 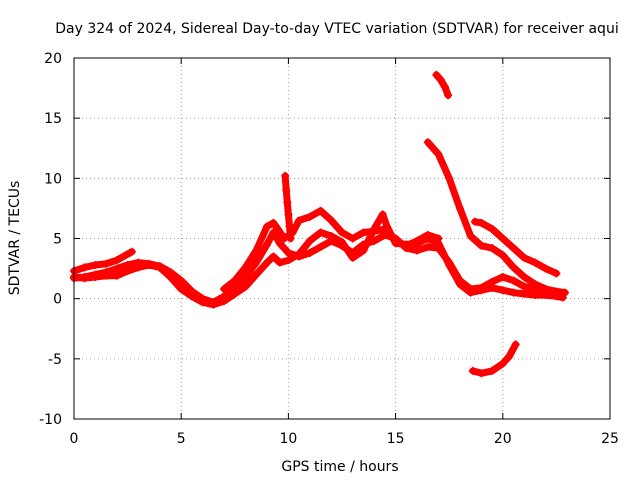 I want to click on series-segment-negative, so click(x=494, y=359).